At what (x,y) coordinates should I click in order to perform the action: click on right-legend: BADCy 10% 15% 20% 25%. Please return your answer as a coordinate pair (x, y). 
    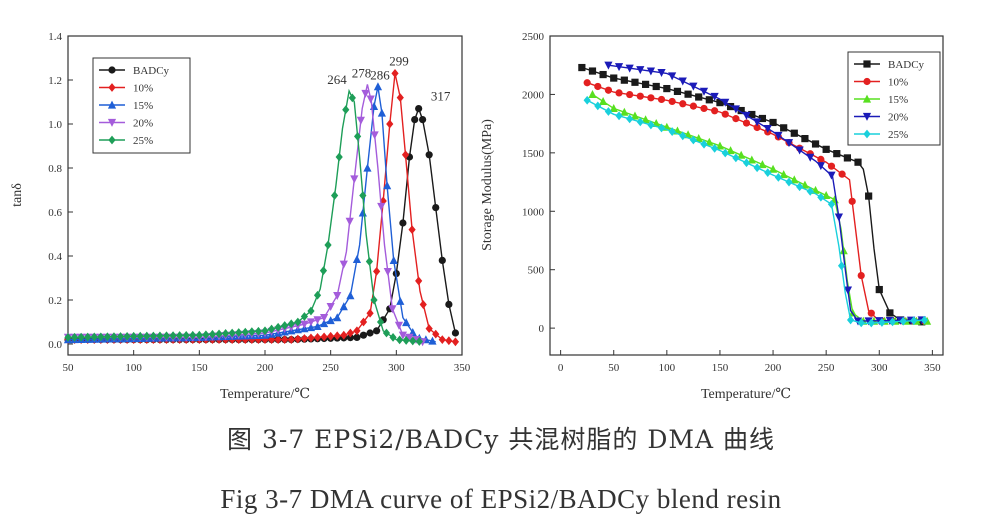
    Looking at the image, I should click on (894, 98).